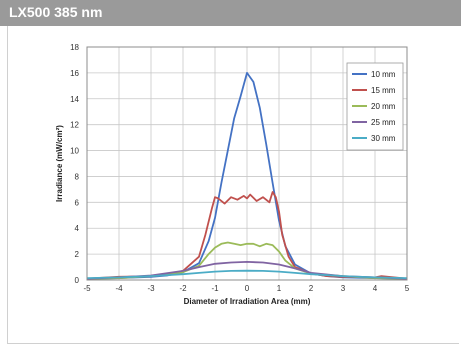 This screenshot has width=461, height=345. Describe the element at coordinates (215, 288) in the screenshot. I see `x-tick-label: -1` at that location.